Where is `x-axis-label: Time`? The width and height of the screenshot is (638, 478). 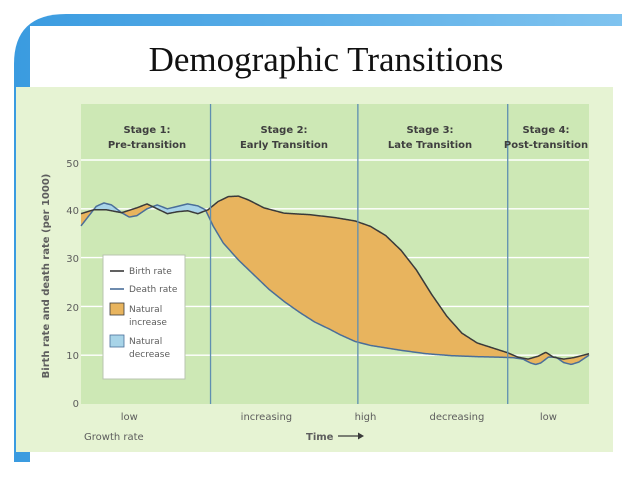
x-axis-label: Time is located at coordinates (320, 437).